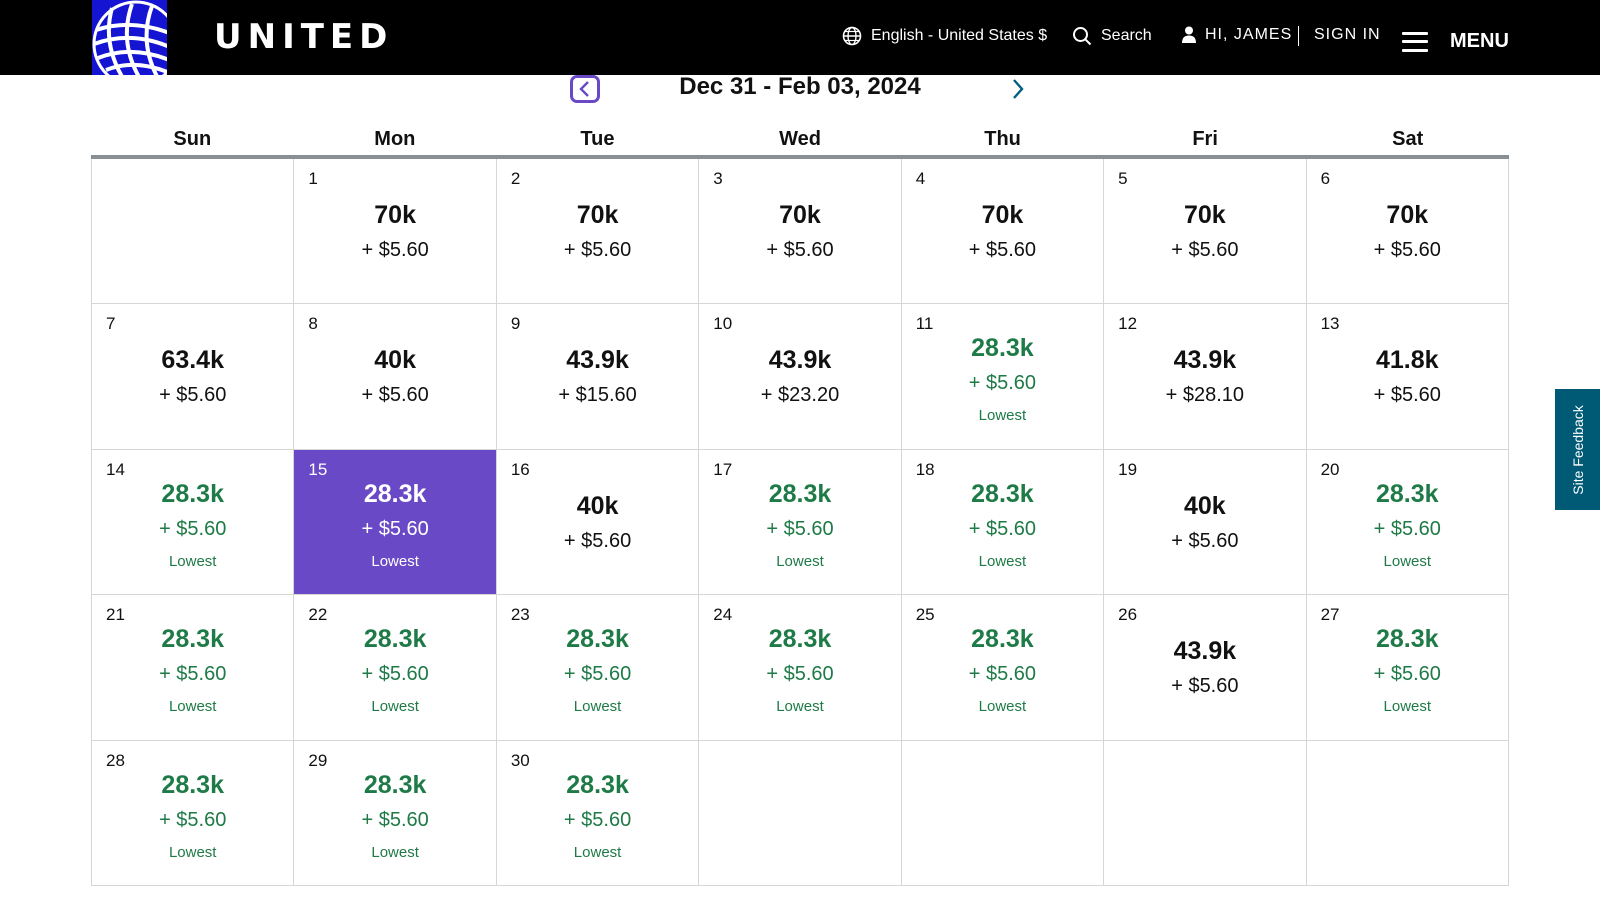 The image size is (1600, 900). What do you see at coordinates (193, 377) in the screenshot?
I see `calendar-day-cell: 7 63.4k + $5.60` at bounding box center [193, 377].